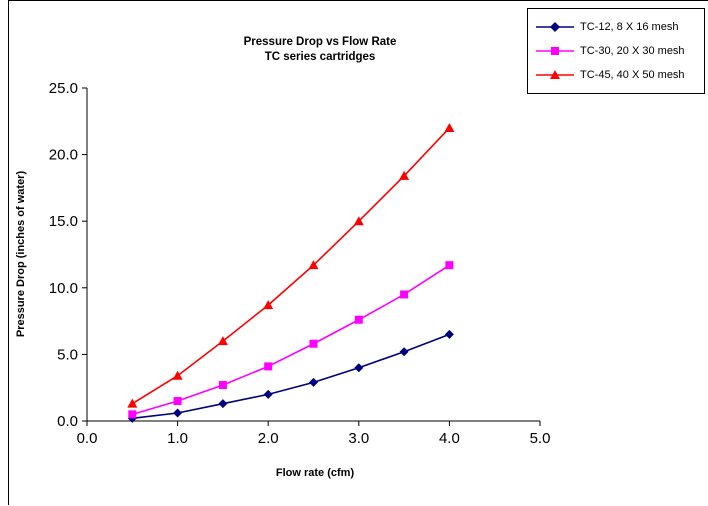 The height and width of the screenshot is (506, 708). I want to click on y-tick-label: 10.0, so click(63, 288).